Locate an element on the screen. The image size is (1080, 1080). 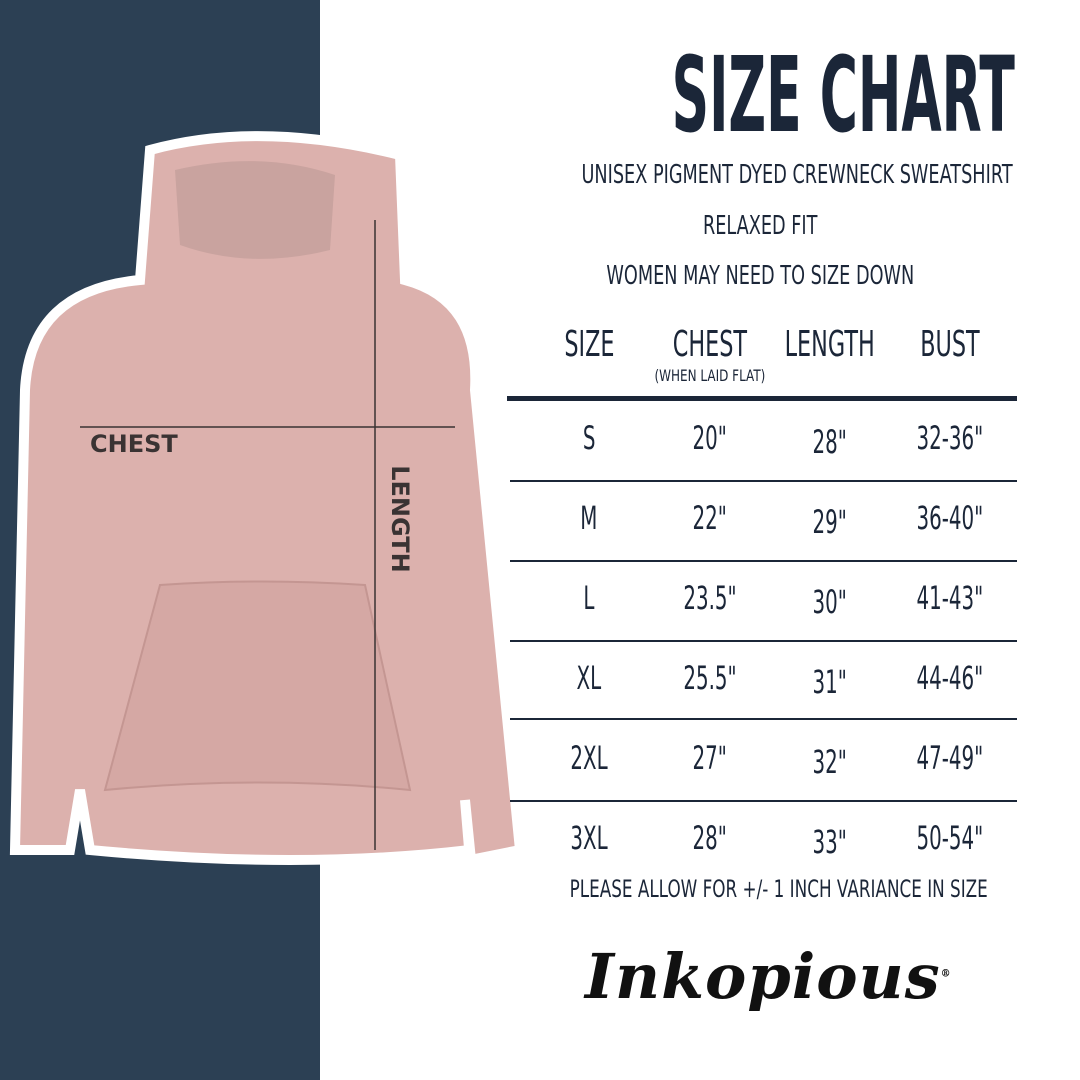
cell-bust: 36-40" is located at coordinates (950, 518).